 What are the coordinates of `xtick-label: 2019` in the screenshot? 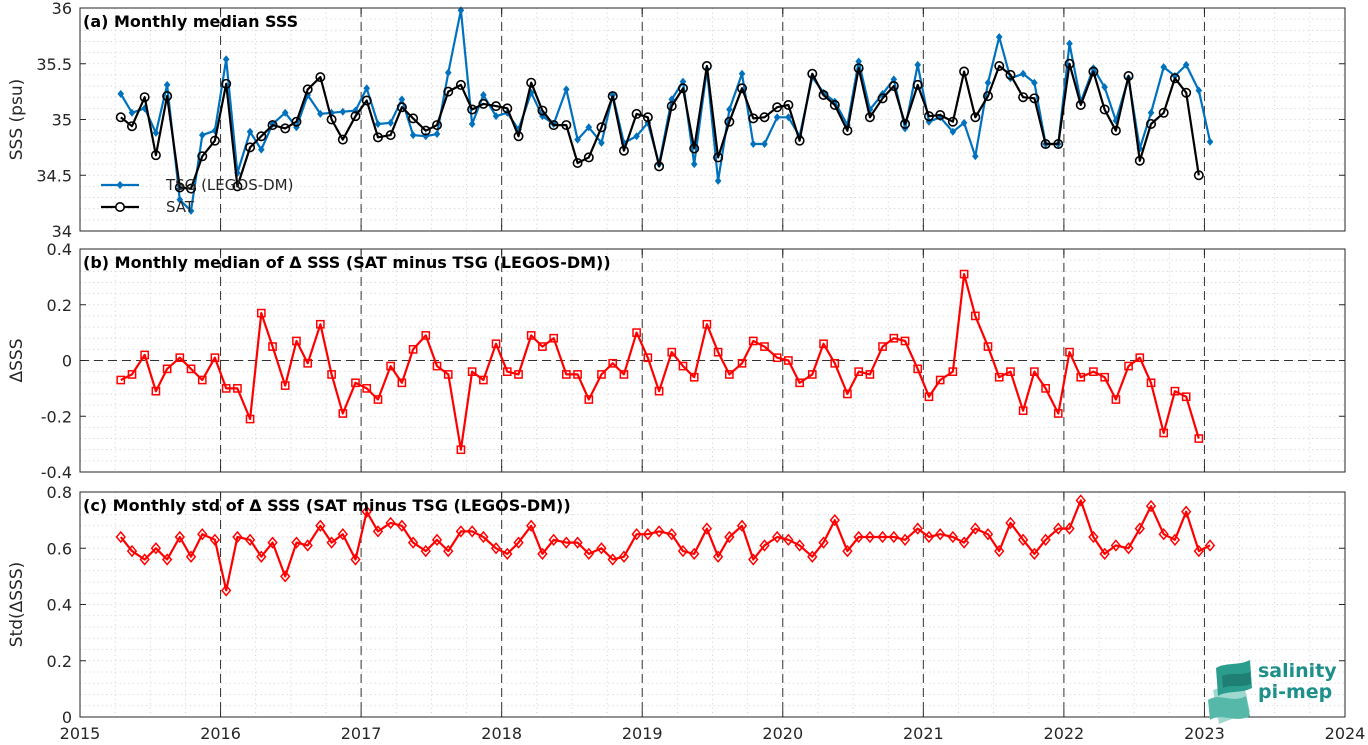 It's located at (642, 733).